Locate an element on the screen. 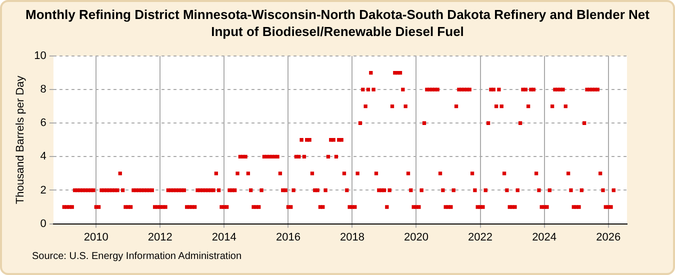 The height and width of the screenshot is (275, 675). y-tick-label: 0 is located at coordinates (43, 224).